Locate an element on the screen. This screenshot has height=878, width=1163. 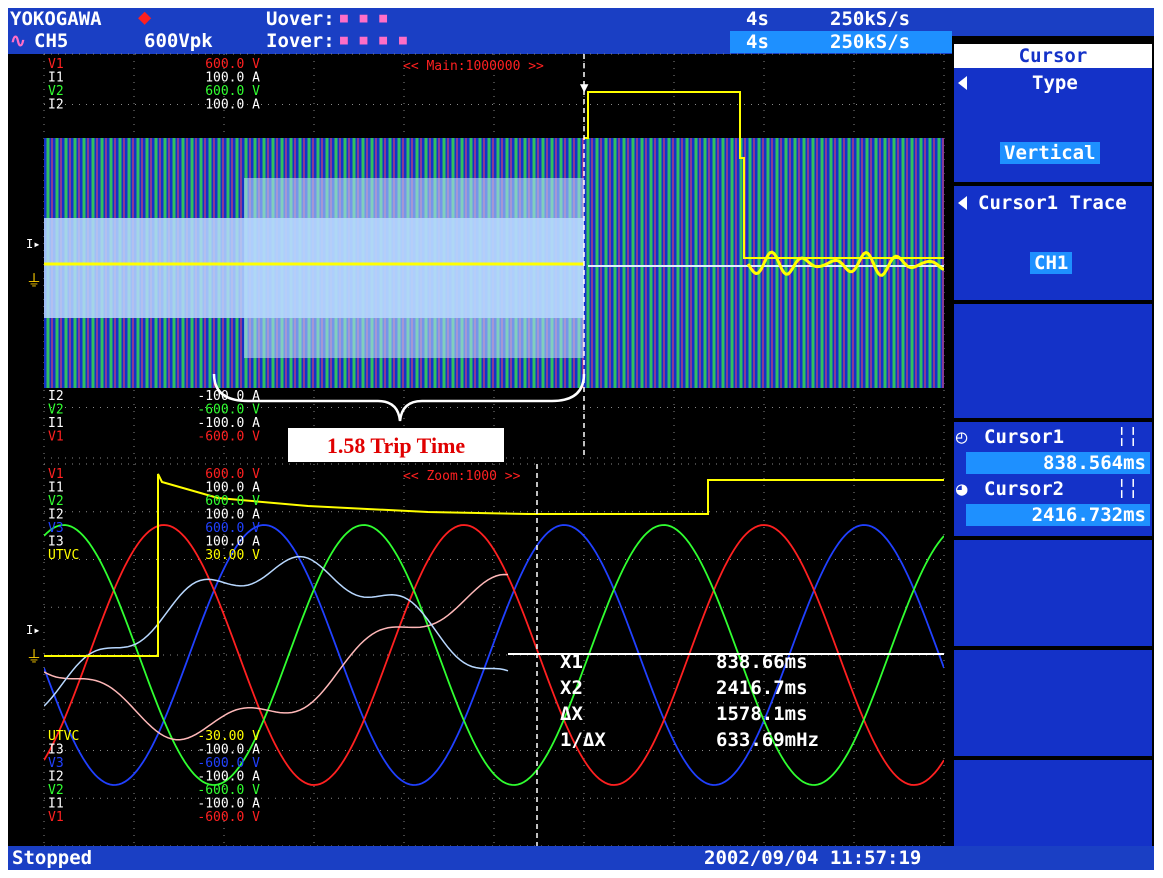
ground-marker-icon: ⏚ is located at coordinates (34, 280).